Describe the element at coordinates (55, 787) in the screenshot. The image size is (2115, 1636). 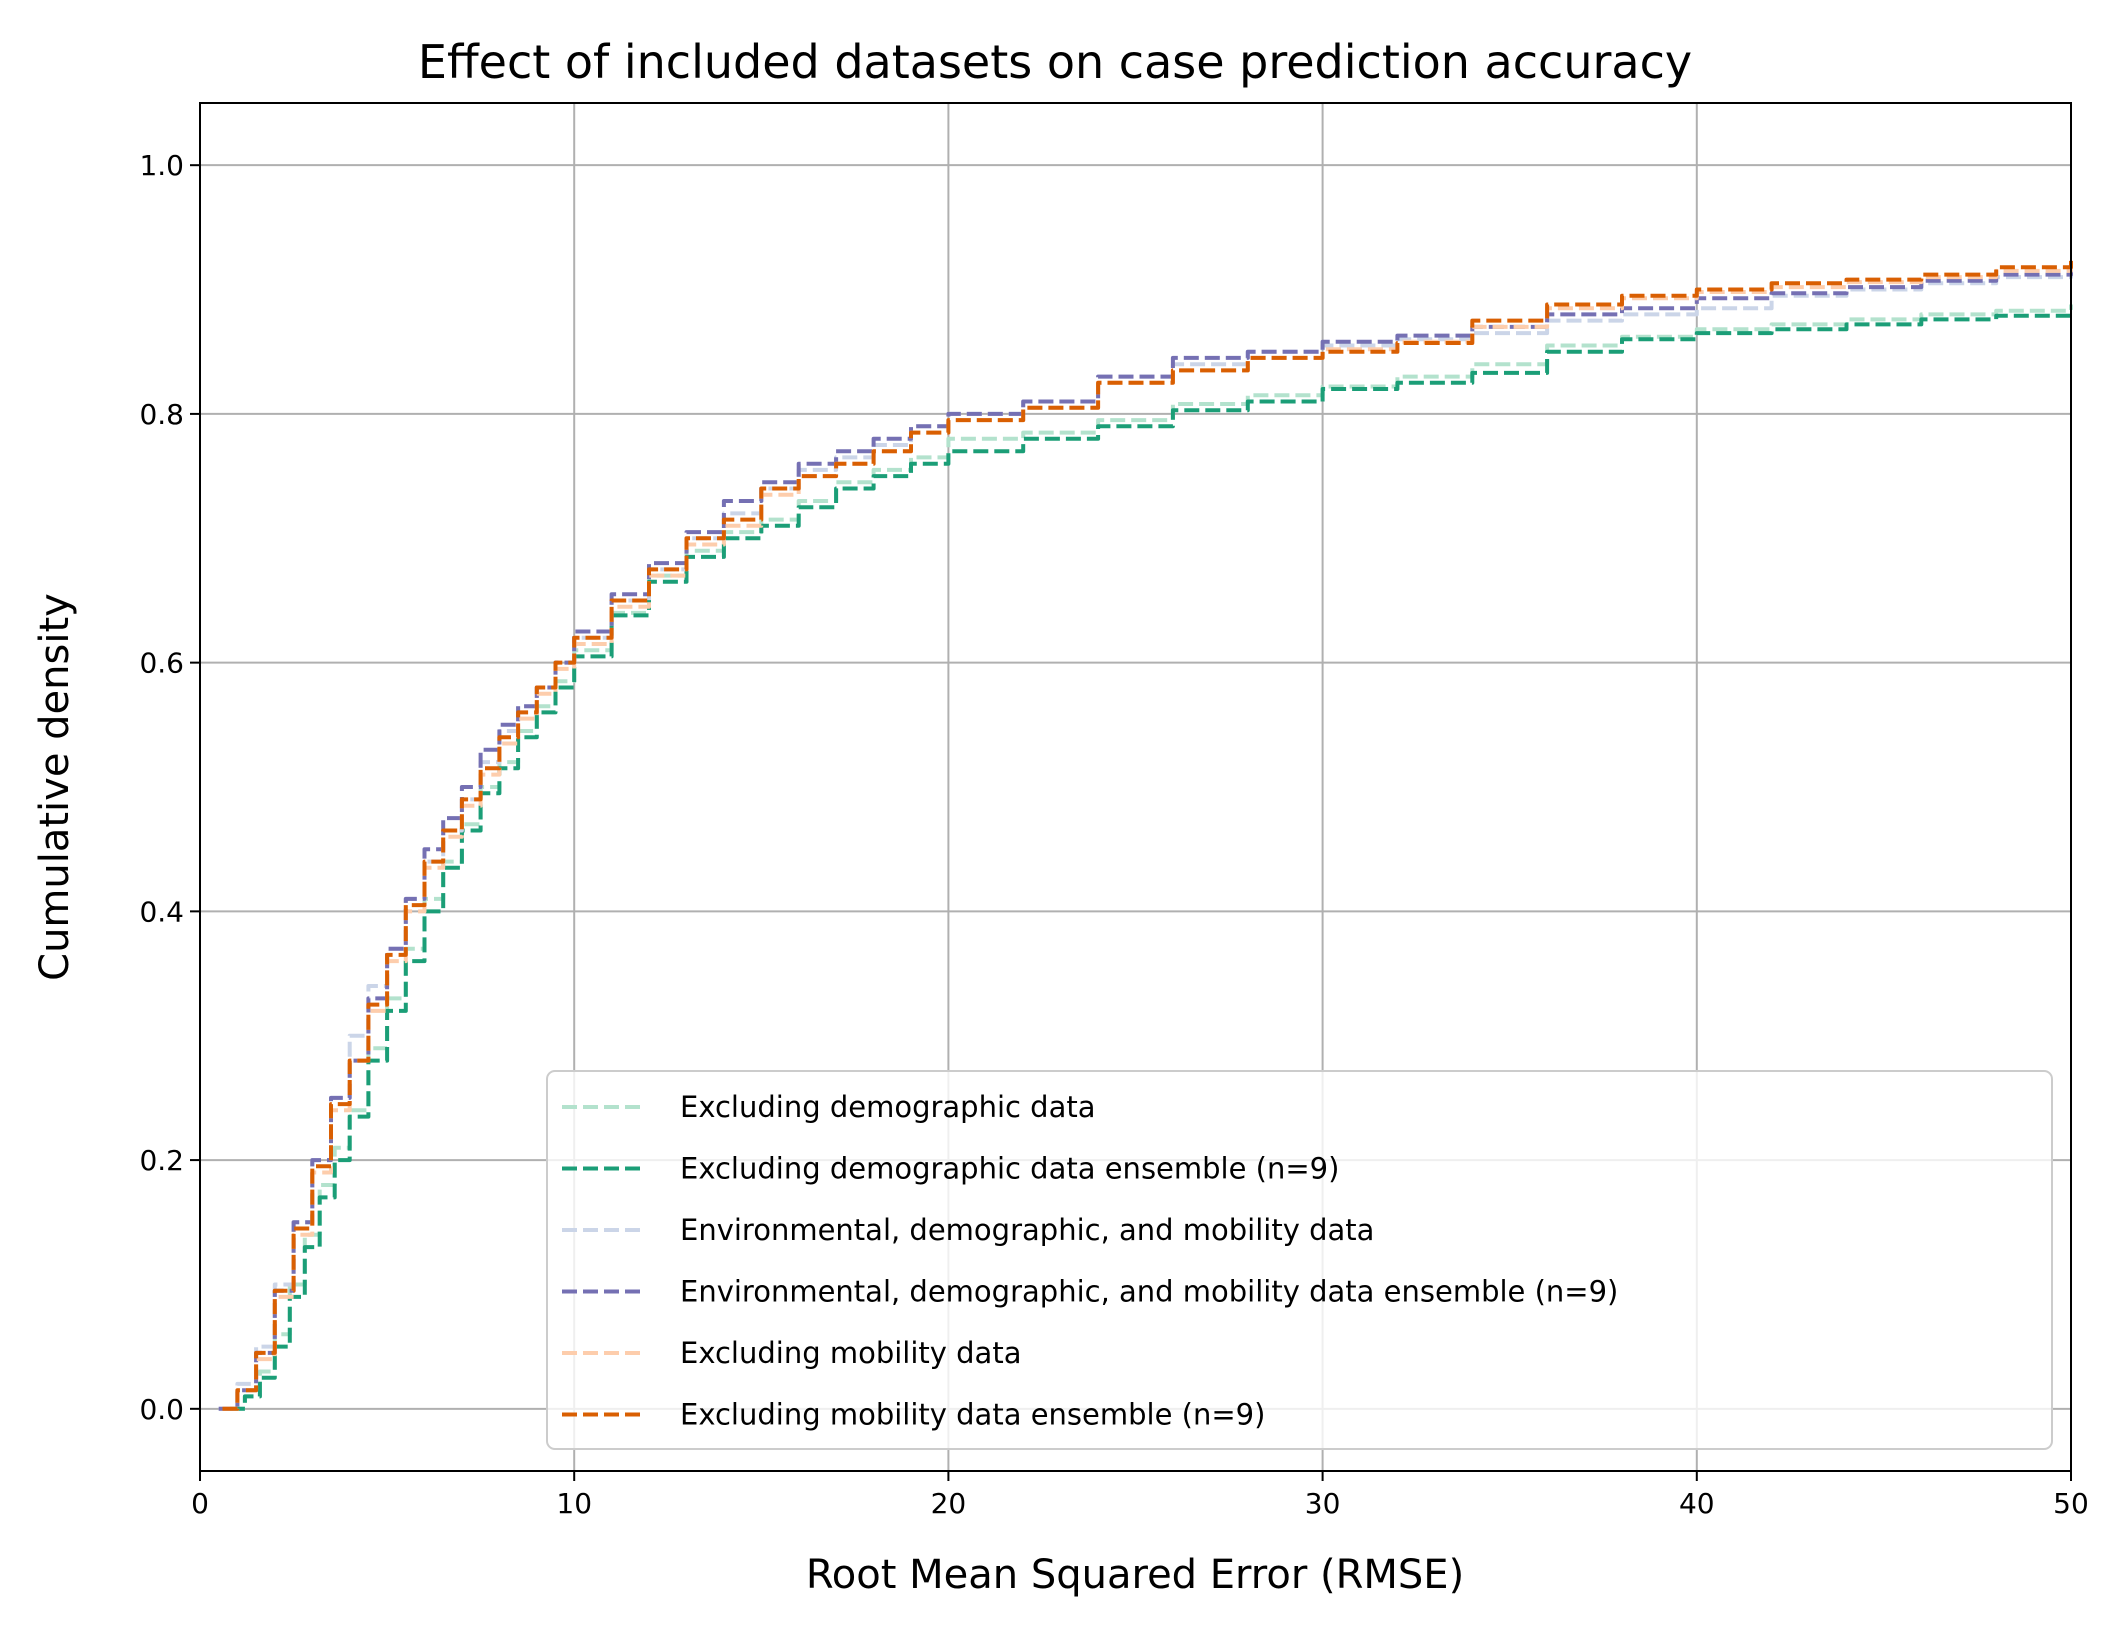
I see `y-axis-label: Cumulative density` at that location.